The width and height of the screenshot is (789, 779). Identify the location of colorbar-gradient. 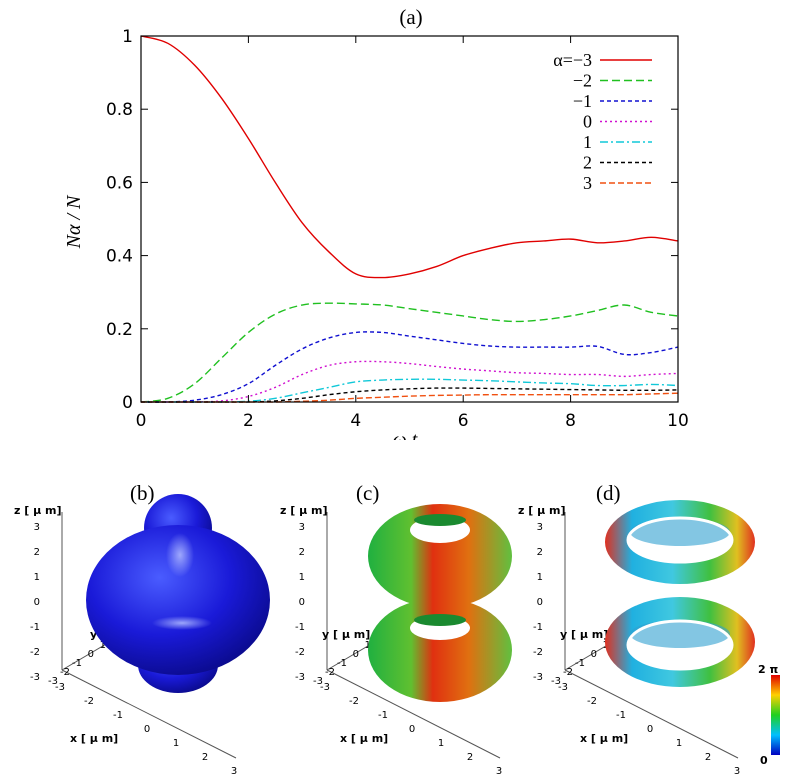
(775, 715).